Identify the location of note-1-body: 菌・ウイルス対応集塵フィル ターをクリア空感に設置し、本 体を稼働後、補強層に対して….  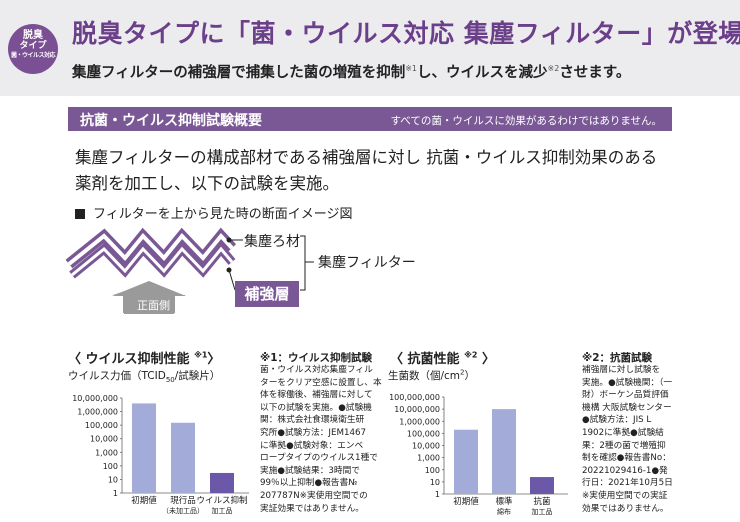
(321, 439).